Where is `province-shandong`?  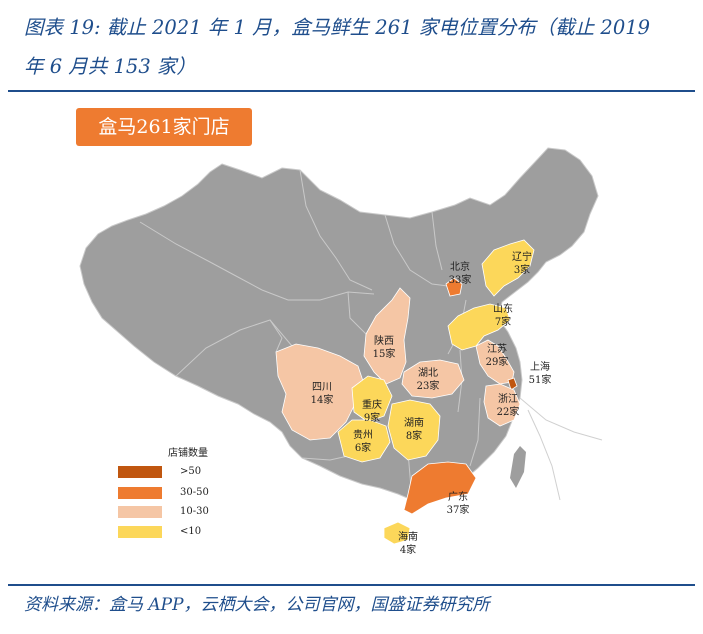
province-shandong is located at coordinates (479, 327).